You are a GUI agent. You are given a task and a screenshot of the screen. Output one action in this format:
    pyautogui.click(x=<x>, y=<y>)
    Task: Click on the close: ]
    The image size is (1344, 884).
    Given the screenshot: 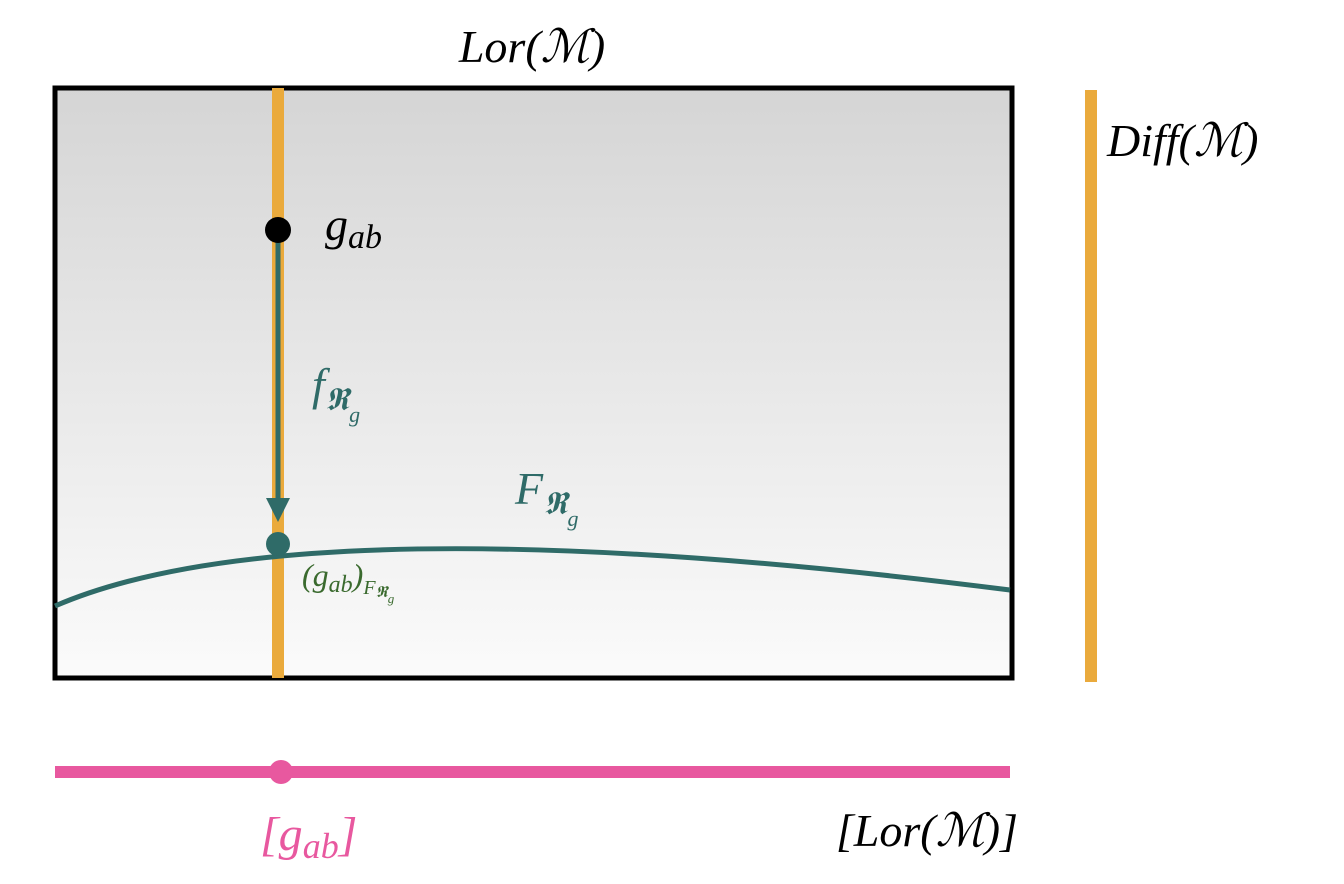 What is the action you would take?
    pyautogui.click(x=347, y=834)
    